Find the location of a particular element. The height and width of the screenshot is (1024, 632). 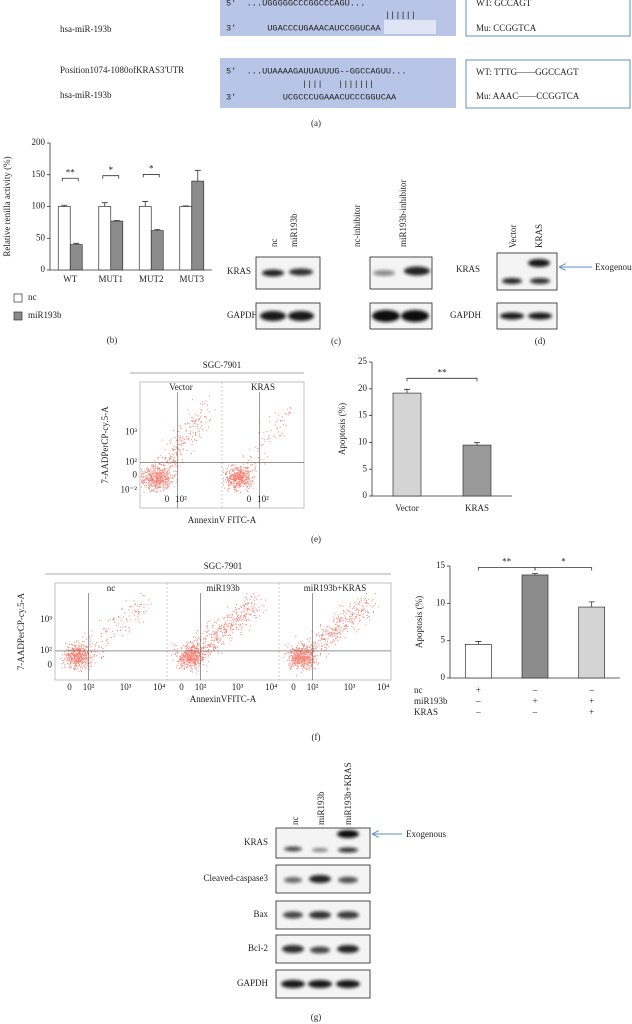

y-tick-label: 20 is located at coordinates (363, 388).